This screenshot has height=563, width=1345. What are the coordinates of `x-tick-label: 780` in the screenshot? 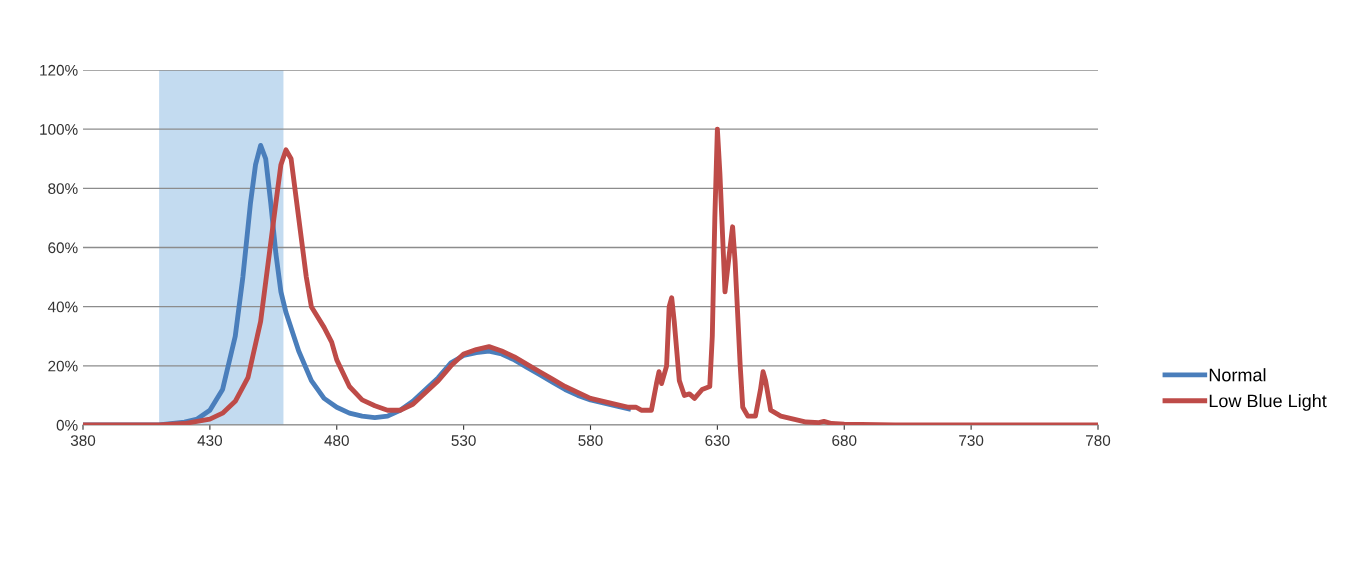 It's located at (1098, 440).